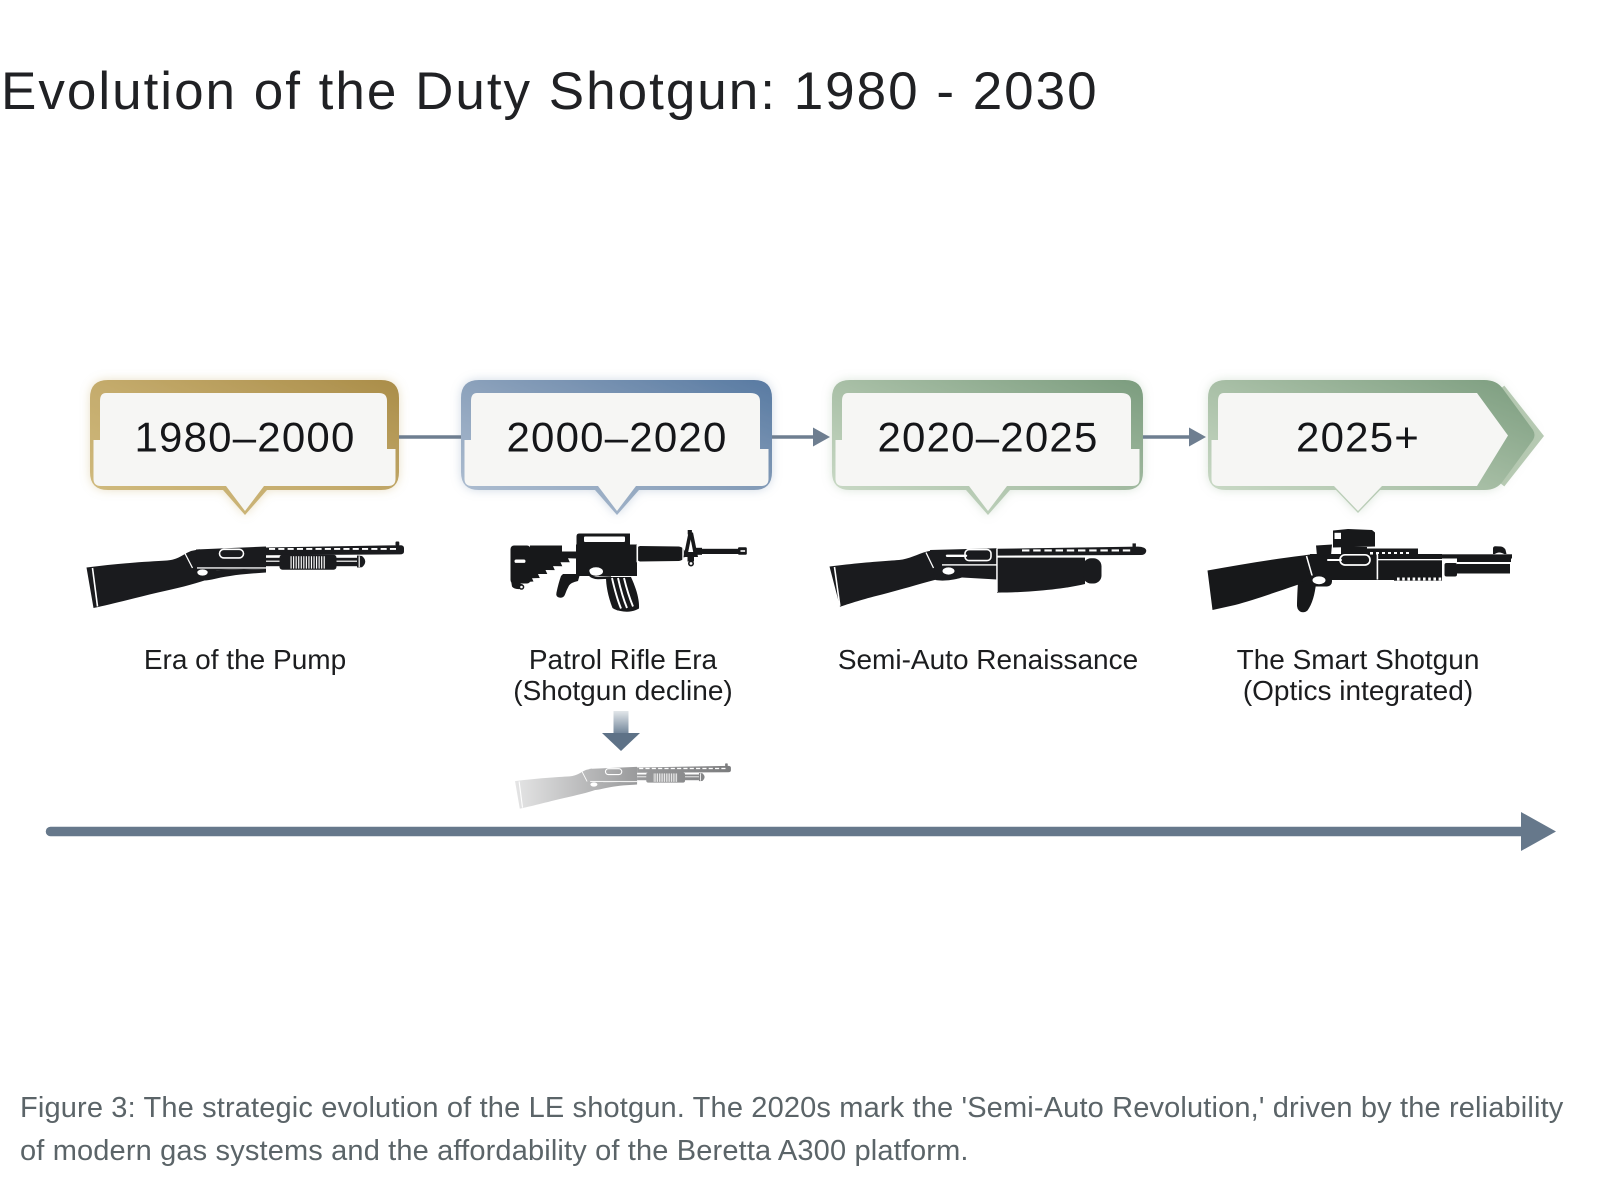 The height and width of the screenshot is (1200, 1600). Describe the element at coordinates (623, 659) in the screenshot. I see `svg-text: Patrol Rifle Era` at that location.